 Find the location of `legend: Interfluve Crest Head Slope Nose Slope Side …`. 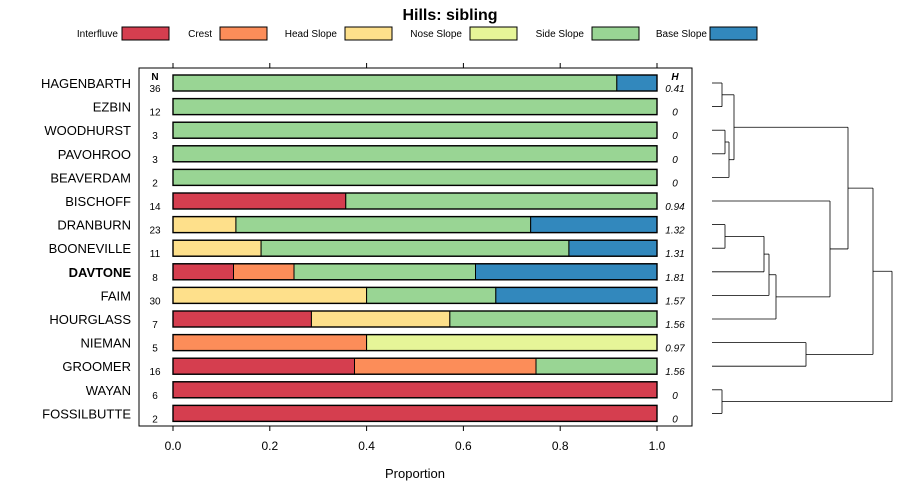

legend: Interfluve Crest Head Slope Nose Slope Side … is located at coordinates (417, 33).